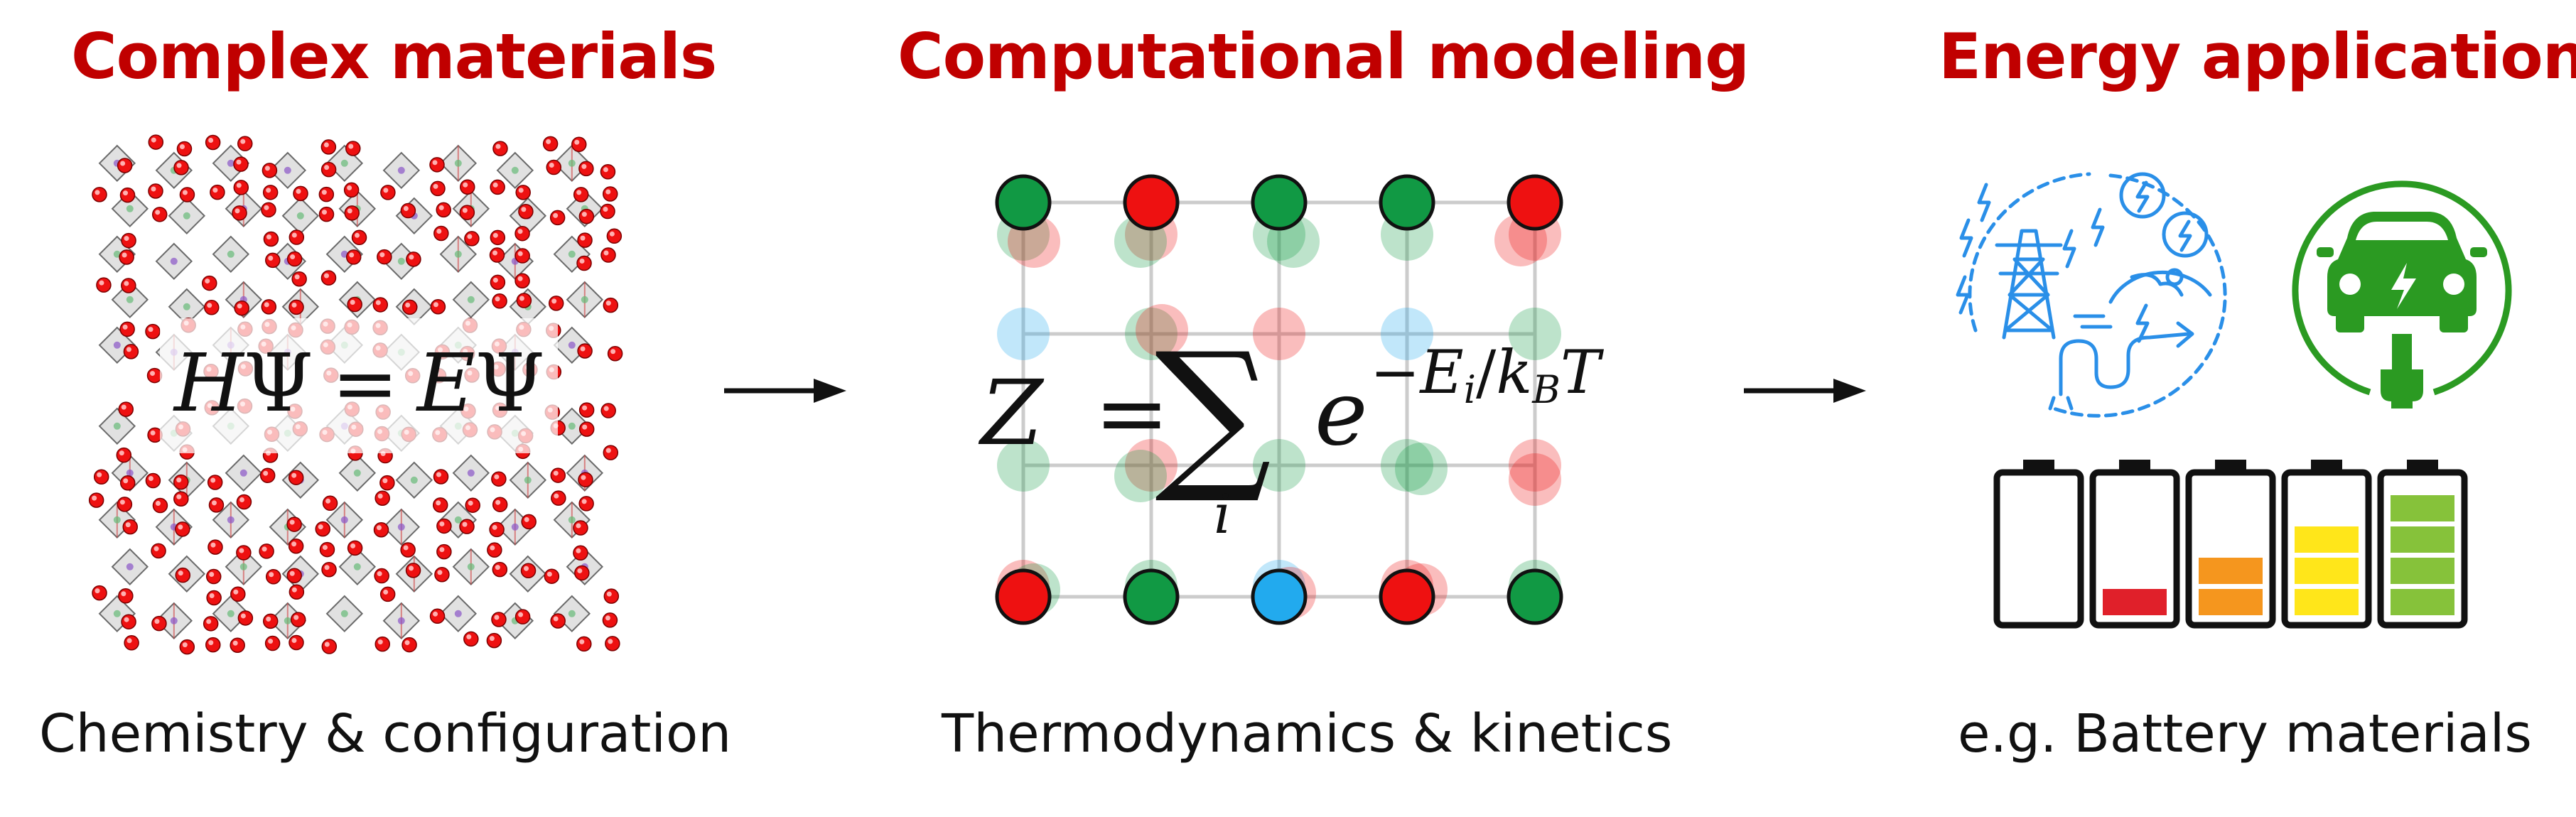 The image size is (2576, 817). What do you see at coordinates (1324, 56) in the screenshot?
I see `panel-title-computational-modeling: Computational modeling` at bounding box center [1324, 56].